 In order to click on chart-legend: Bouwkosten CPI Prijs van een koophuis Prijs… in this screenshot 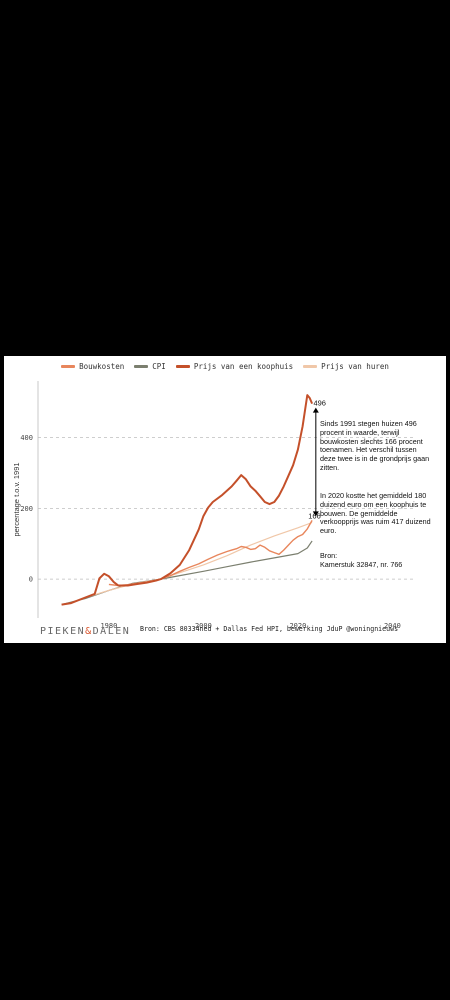, I will do `click(225, 366)`.